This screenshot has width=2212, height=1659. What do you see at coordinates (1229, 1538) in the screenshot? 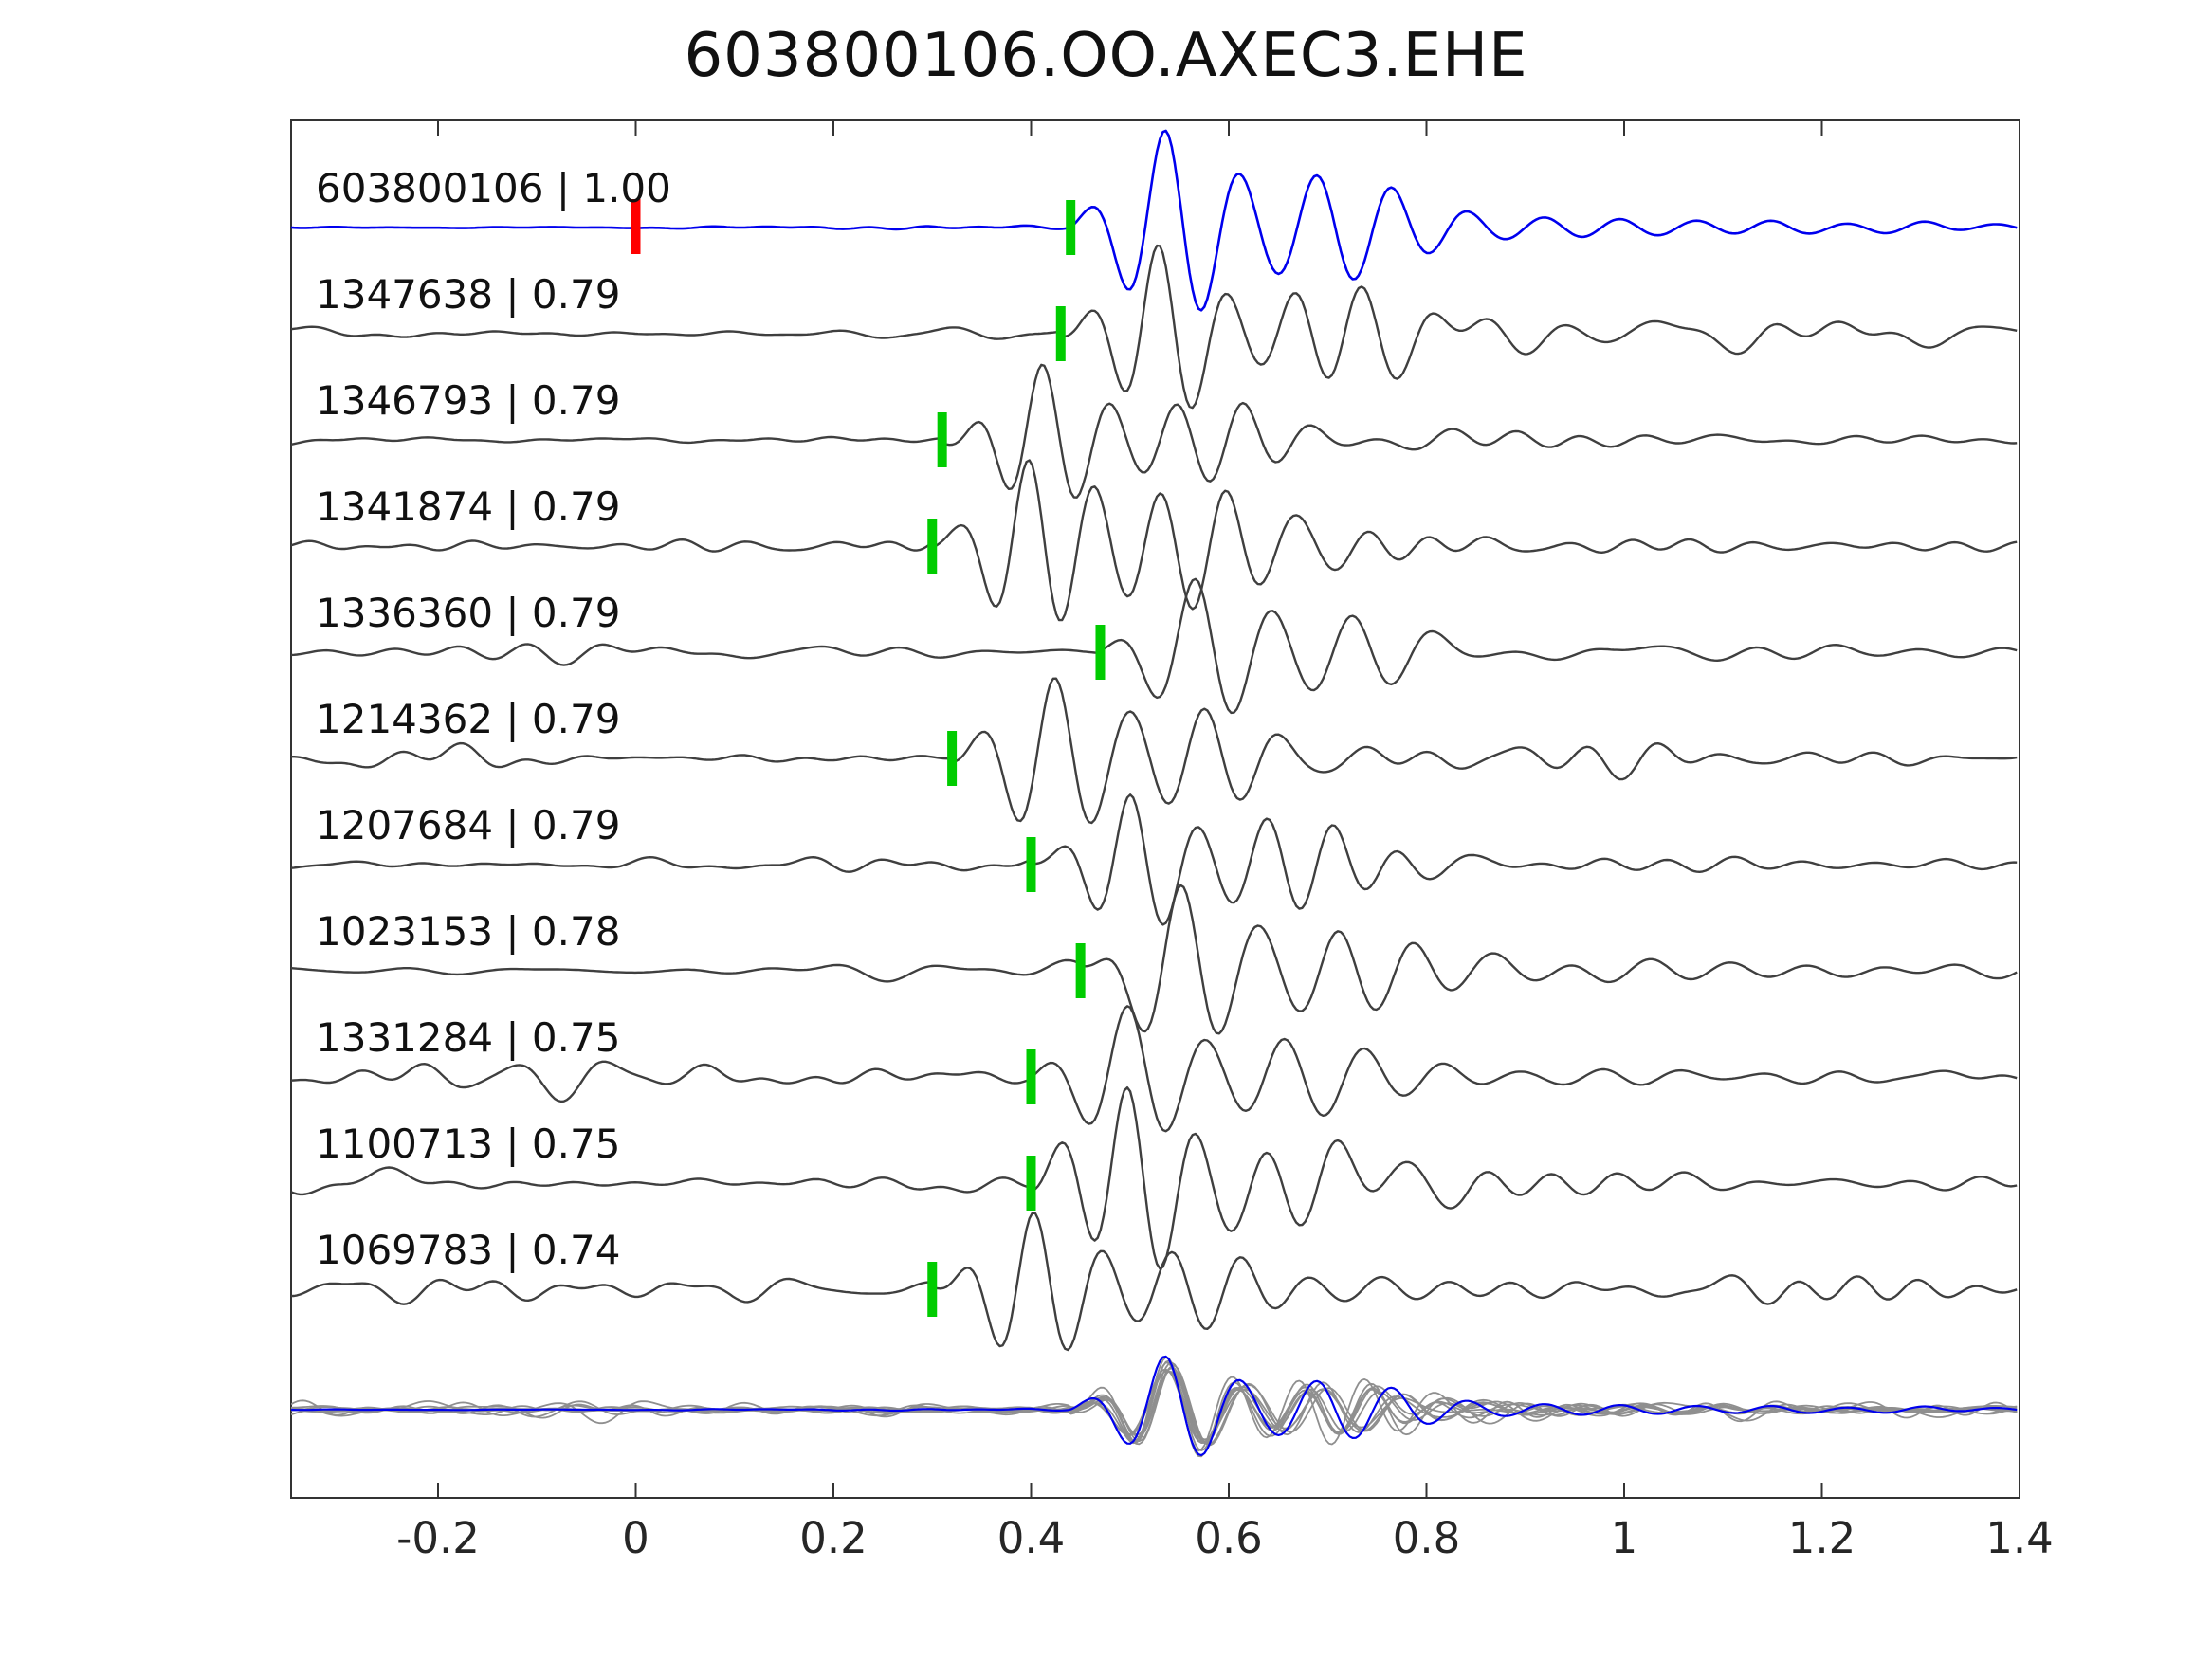
I see `x-tick-label: 0.6` at bounding box center [1229, 1538].